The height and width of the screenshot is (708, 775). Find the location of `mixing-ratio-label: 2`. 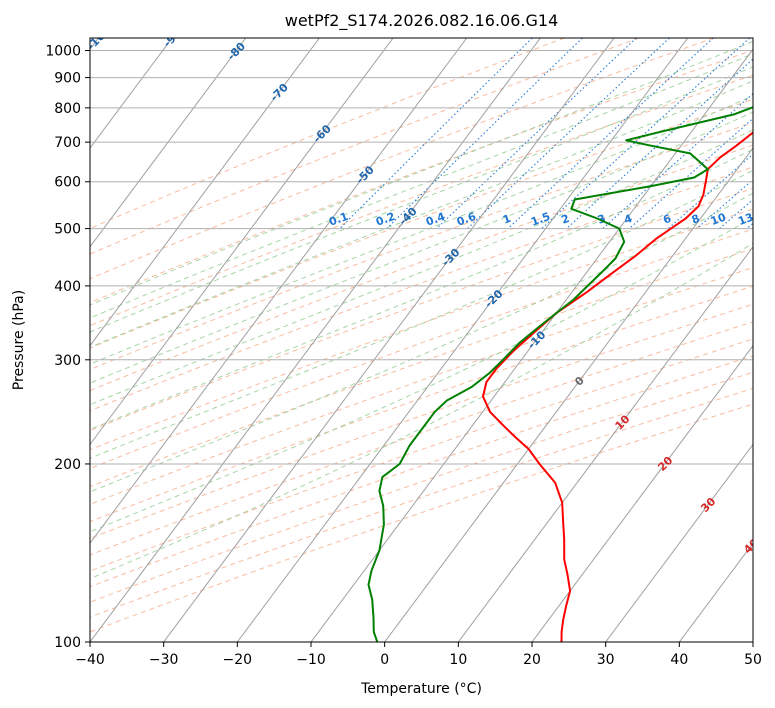

mixing-ratio-label: 2 is located at coordinates (566, 219).